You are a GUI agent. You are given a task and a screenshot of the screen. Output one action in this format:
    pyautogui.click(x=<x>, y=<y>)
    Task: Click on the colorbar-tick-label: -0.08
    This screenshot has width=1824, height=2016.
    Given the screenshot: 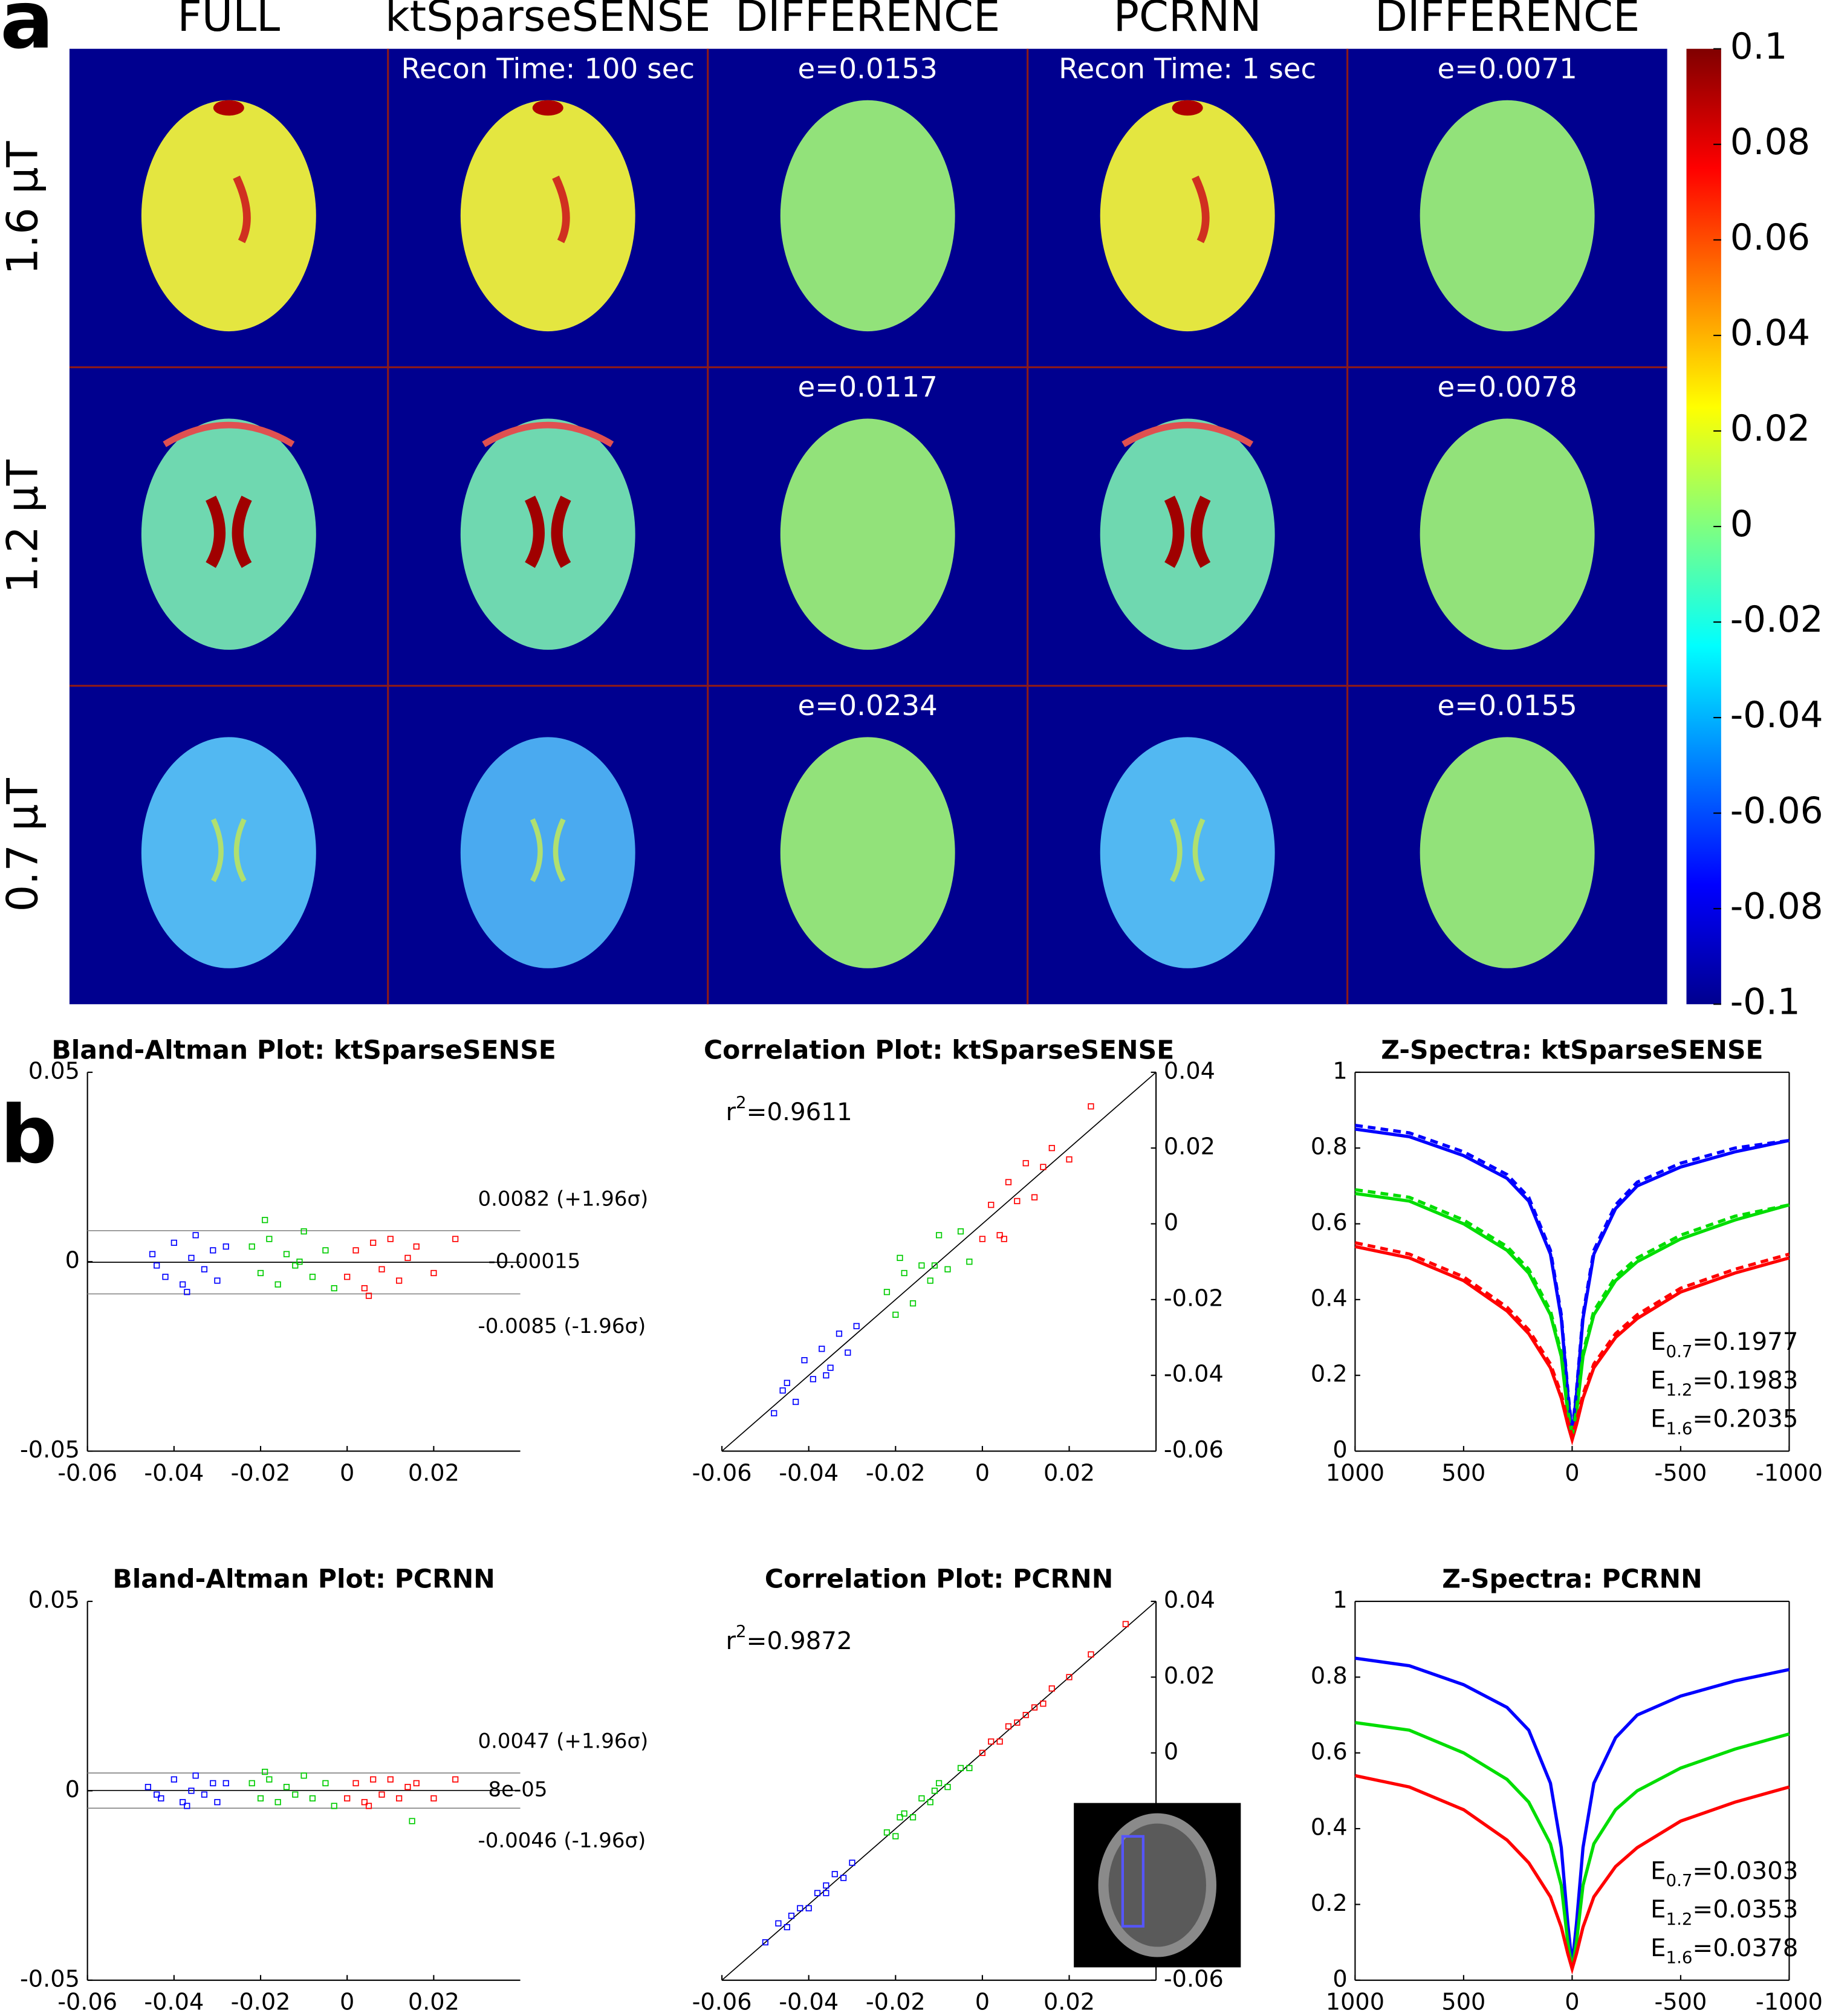 What is the action you would take?
    pyautogui.click(x=1776, y=907)
    